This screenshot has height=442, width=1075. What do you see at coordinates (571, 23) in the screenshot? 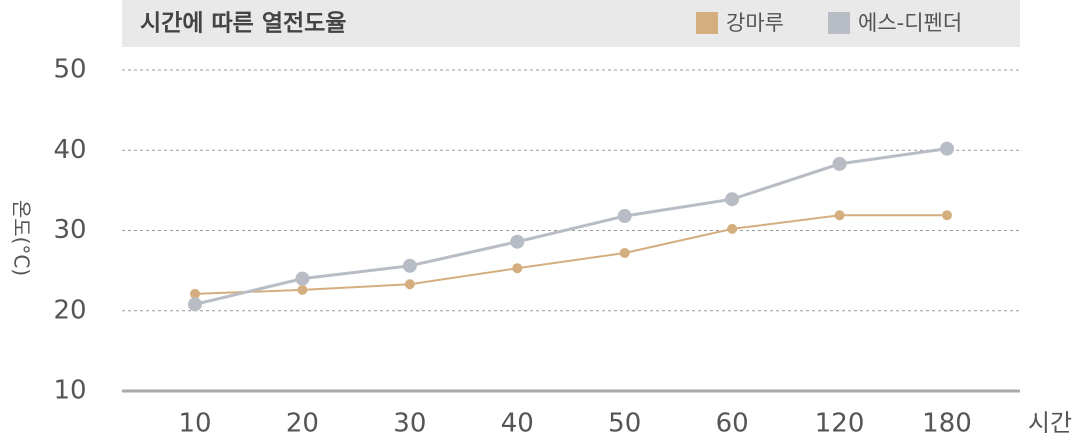
I see `title-bar` at bounding box center [571, 23].